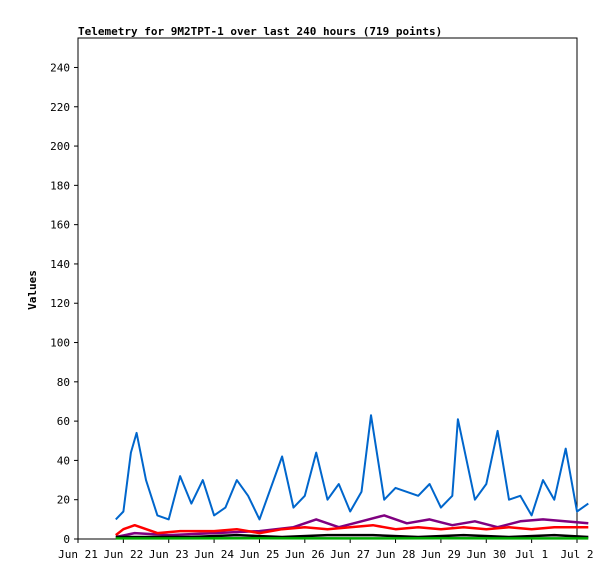 The image size is (615, 584). What do you see at coordinates (60, 107) in the screenshot?
I see `y-tick-label: 220` at bounding box center [60, 107].